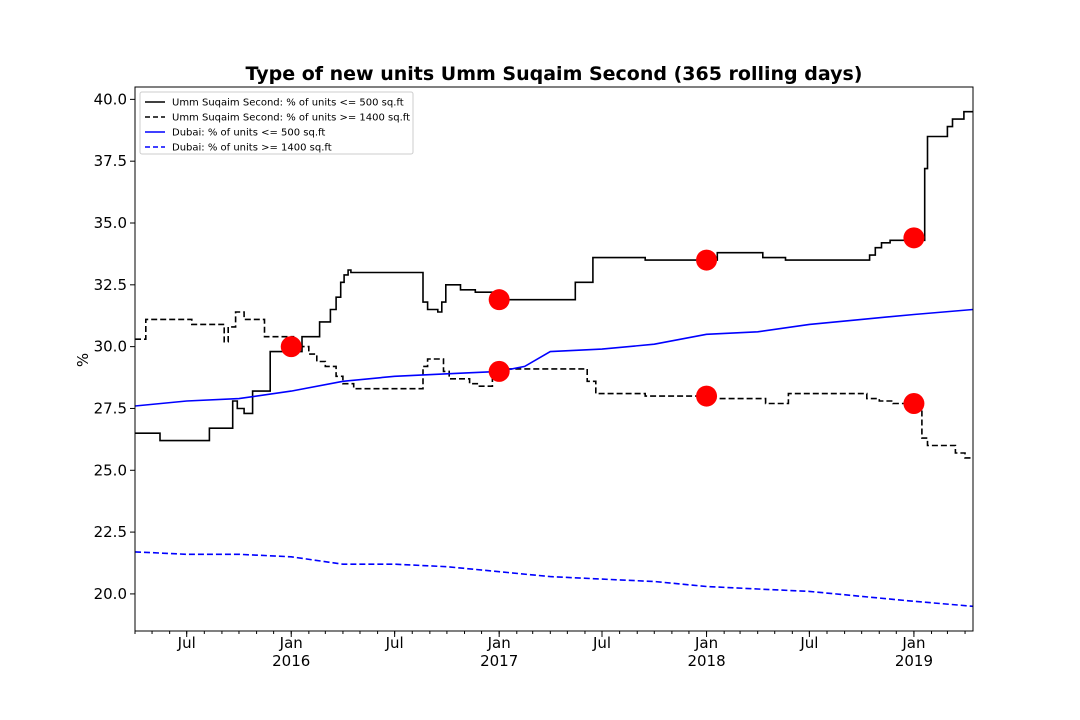 The width and height of the screenshot is (1080, 720). I want to click on y-tick-label: 20.0, so click(110, 594).